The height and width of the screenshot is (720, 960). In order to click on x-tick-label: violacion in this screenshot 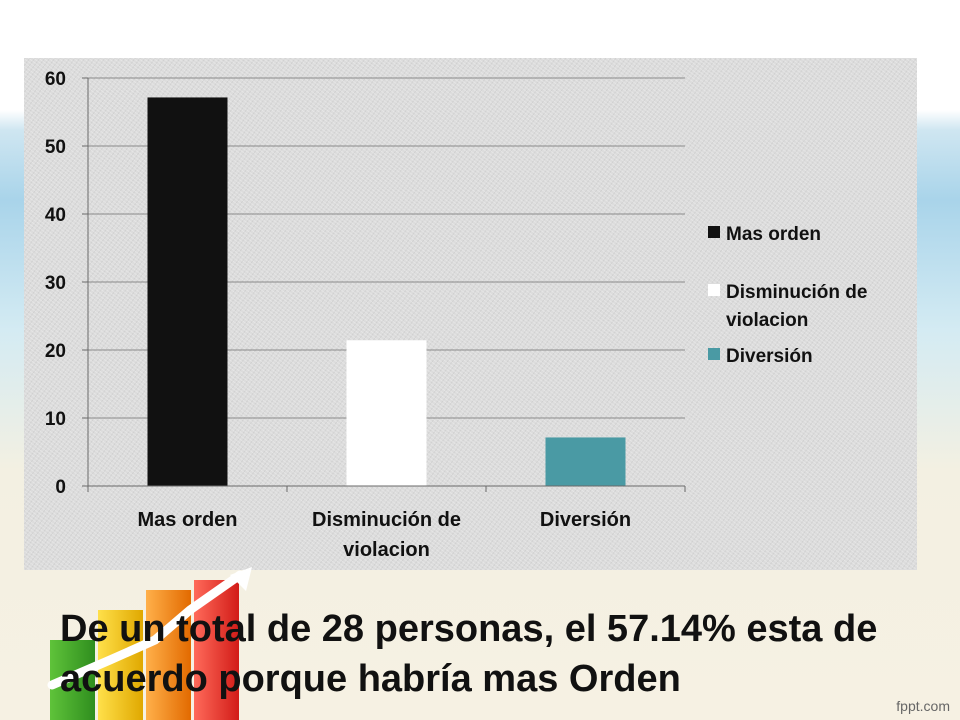, I will do `click(386, 550)`.